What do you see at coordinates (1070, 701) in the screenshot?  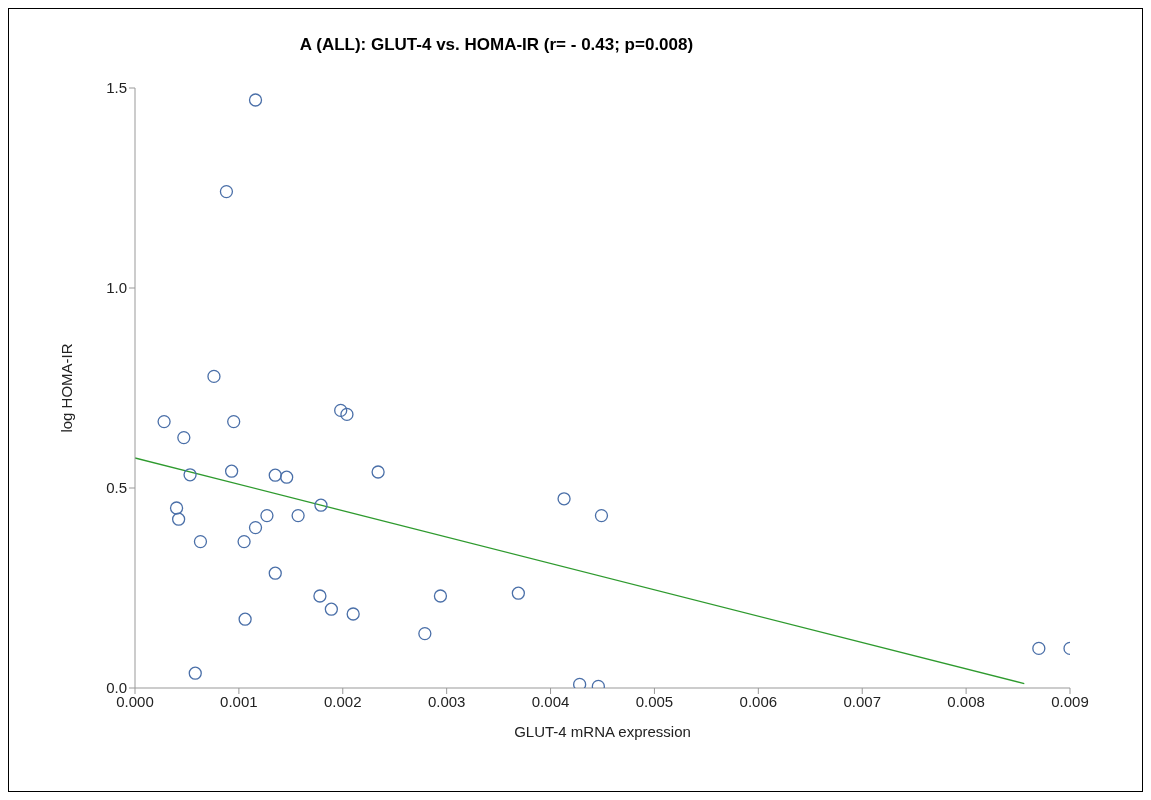 I see `x-tick-label: 0.009` at bounding box center [1070, 701].